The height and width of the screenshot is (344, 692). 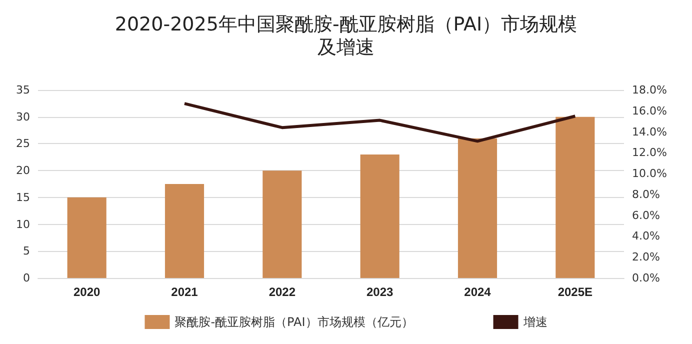 I want to click on y2-tick-label: 14.0%, so click(x=649, y=131).